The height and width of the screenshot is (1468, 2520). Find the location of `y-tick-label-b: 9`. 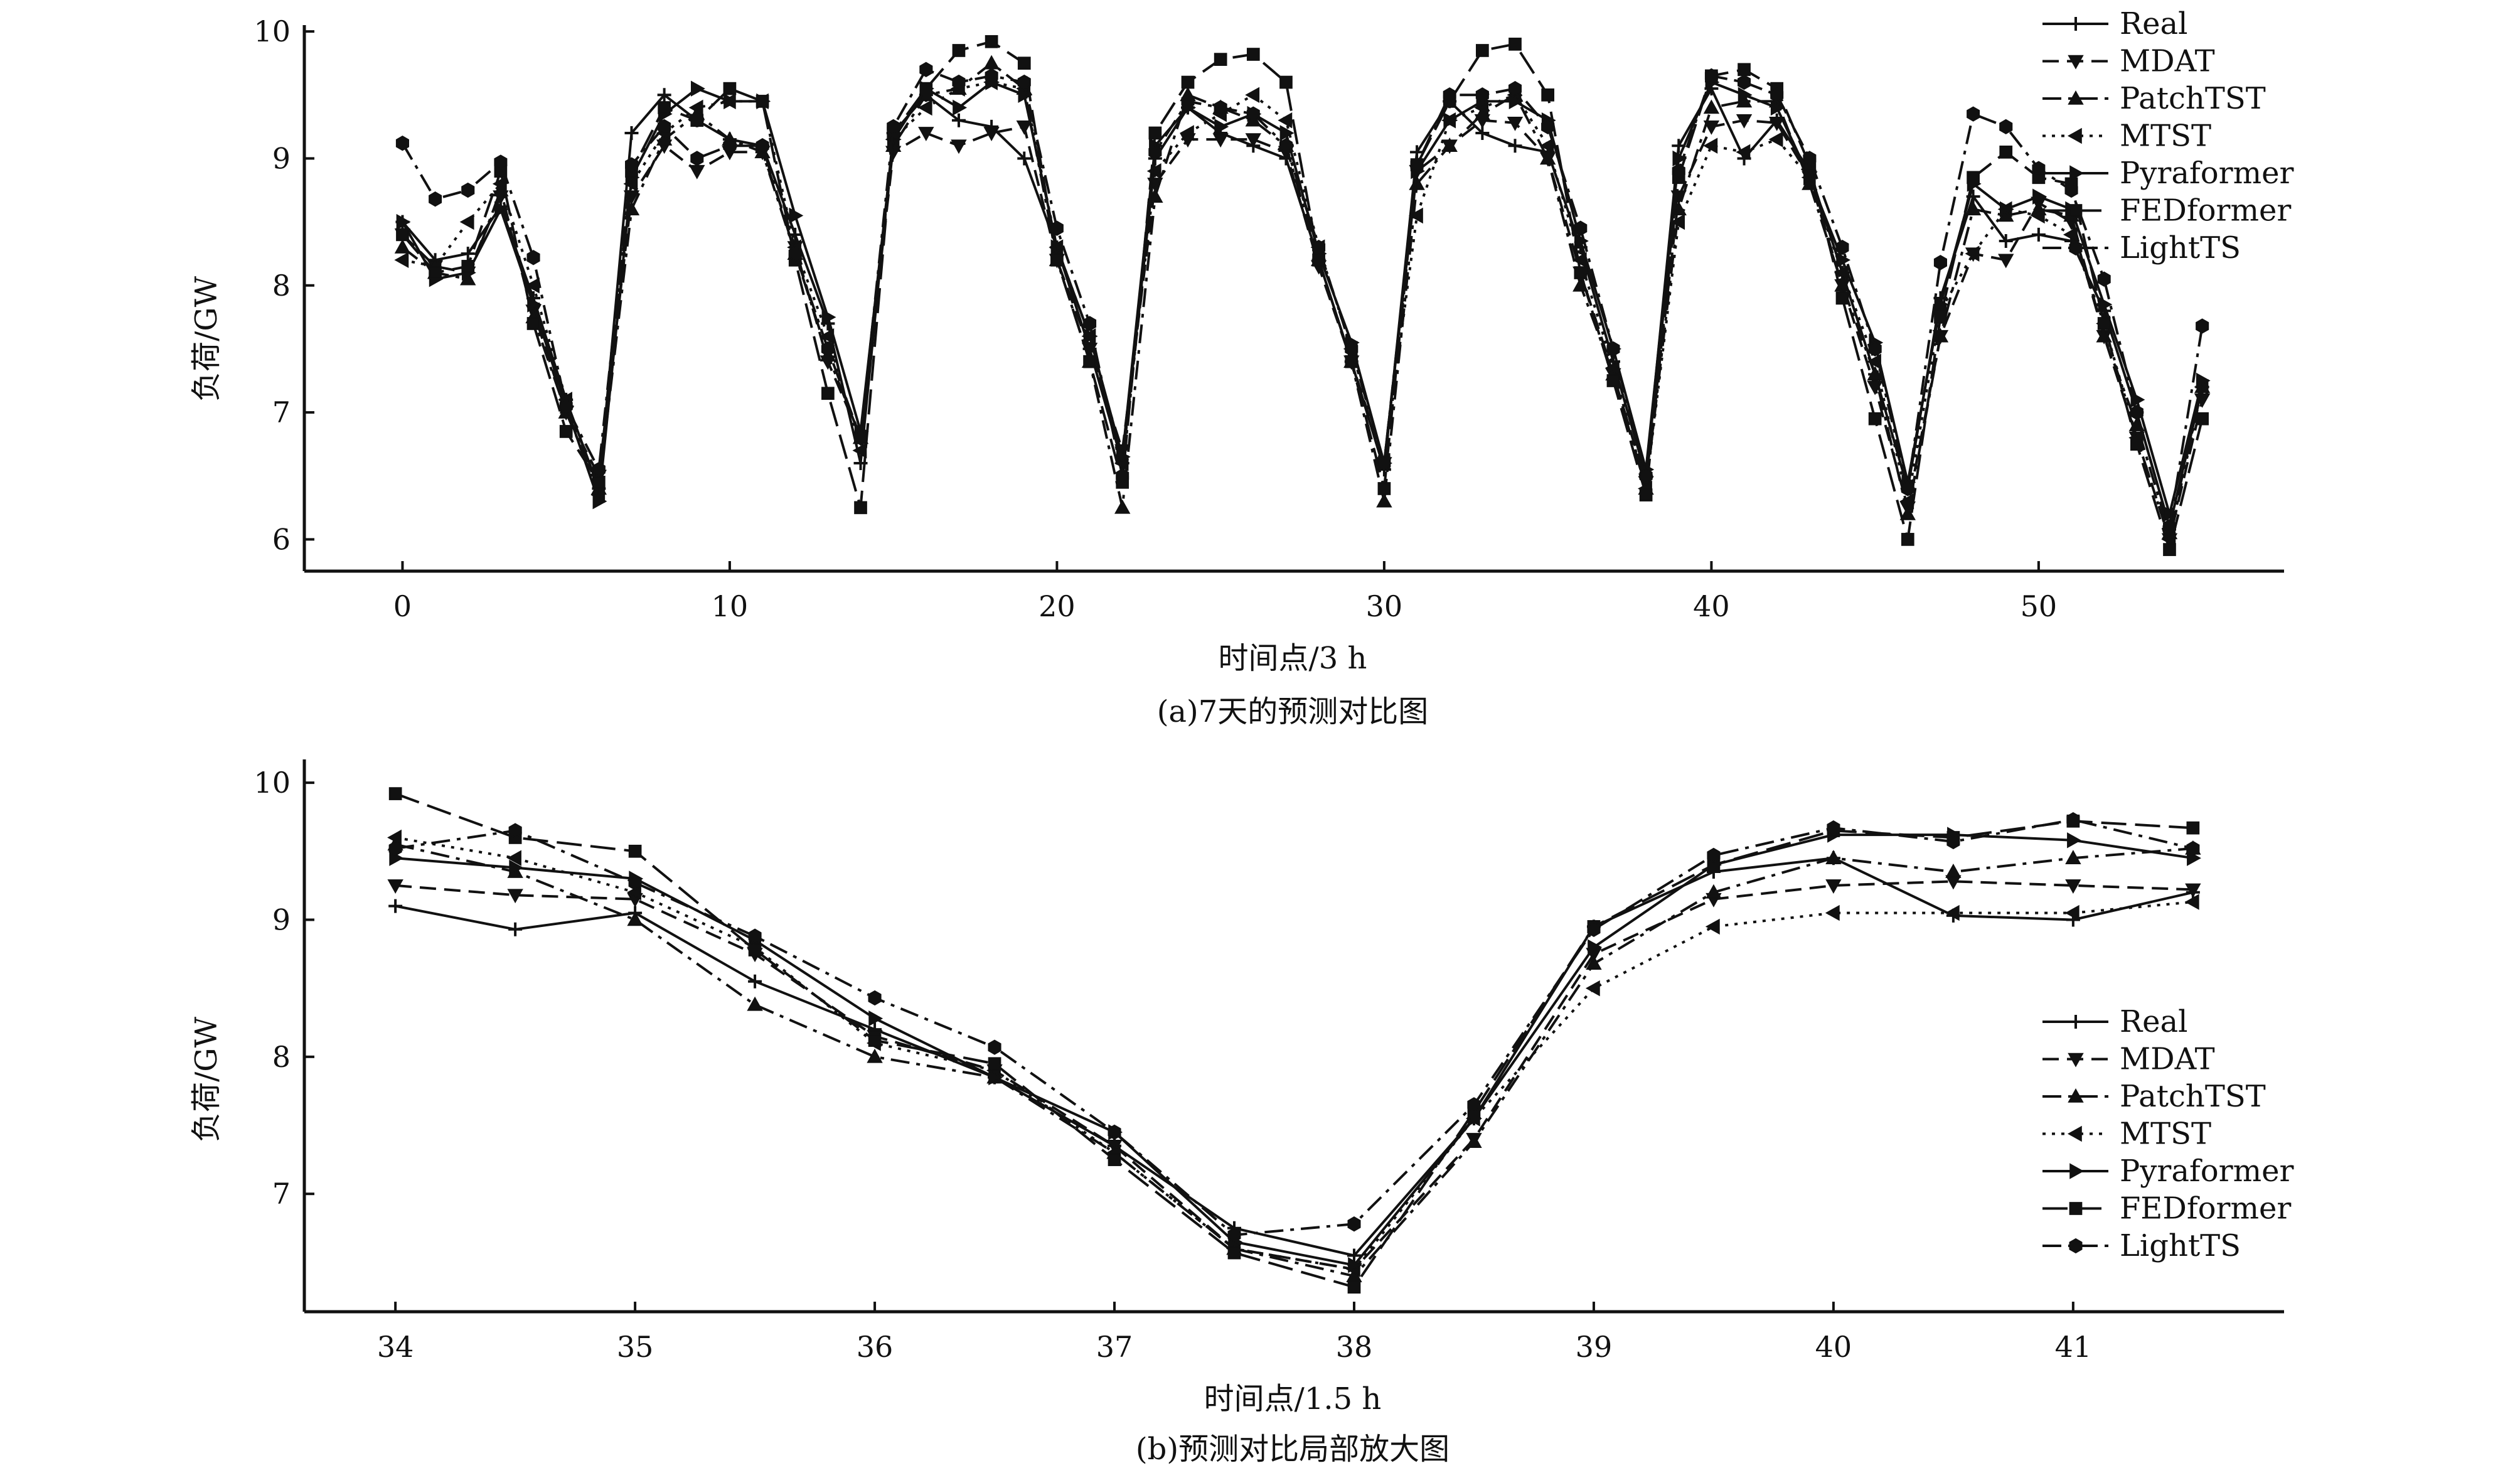

y-tick-label-b: 9 is located at coordinates (281, 919).